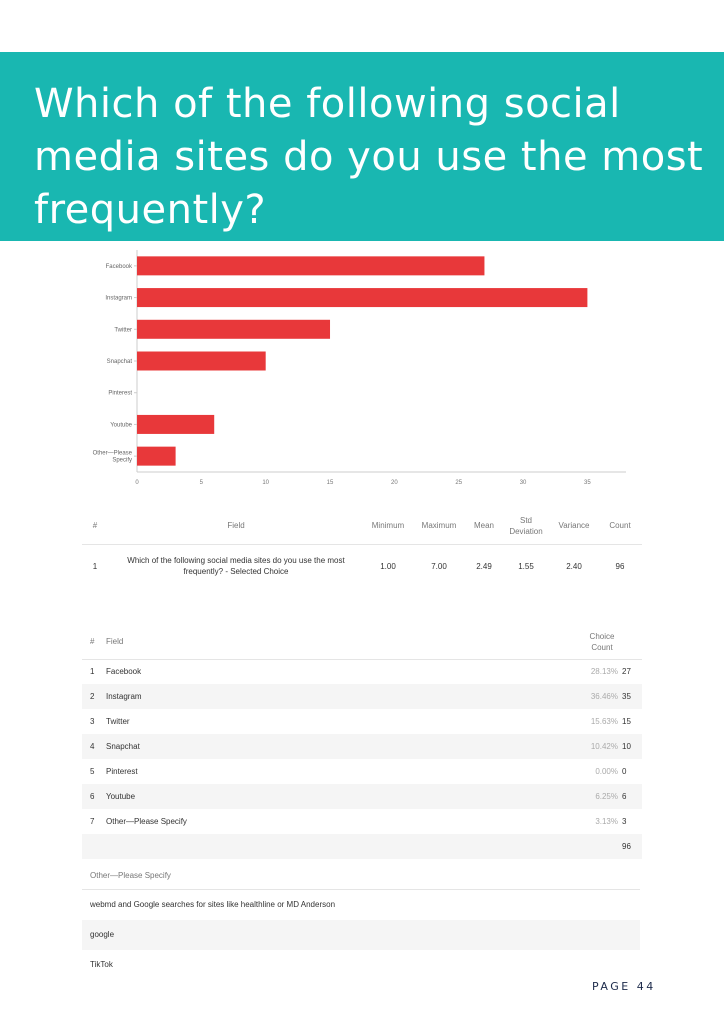 This screenshot has width=724, height=1024. What do you see at coordinates (592, 796) in the screenshot?
I see `row-percent: 6.25%` at bounding box center [592, 796].